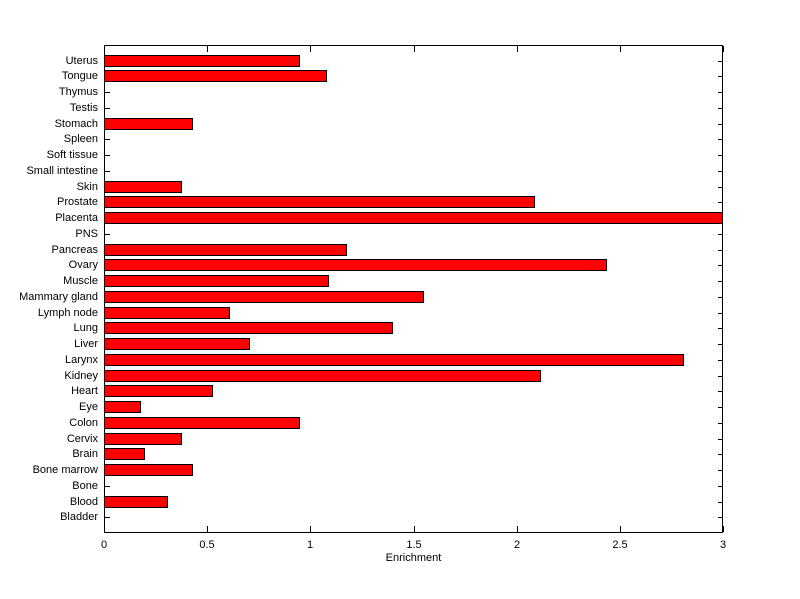 Image resolution: width=800 pixels, height=599 pixels. Describe the element at coordinates (79, 517) in the screenshot. I see `y-axis-label: Bladder` at that location.